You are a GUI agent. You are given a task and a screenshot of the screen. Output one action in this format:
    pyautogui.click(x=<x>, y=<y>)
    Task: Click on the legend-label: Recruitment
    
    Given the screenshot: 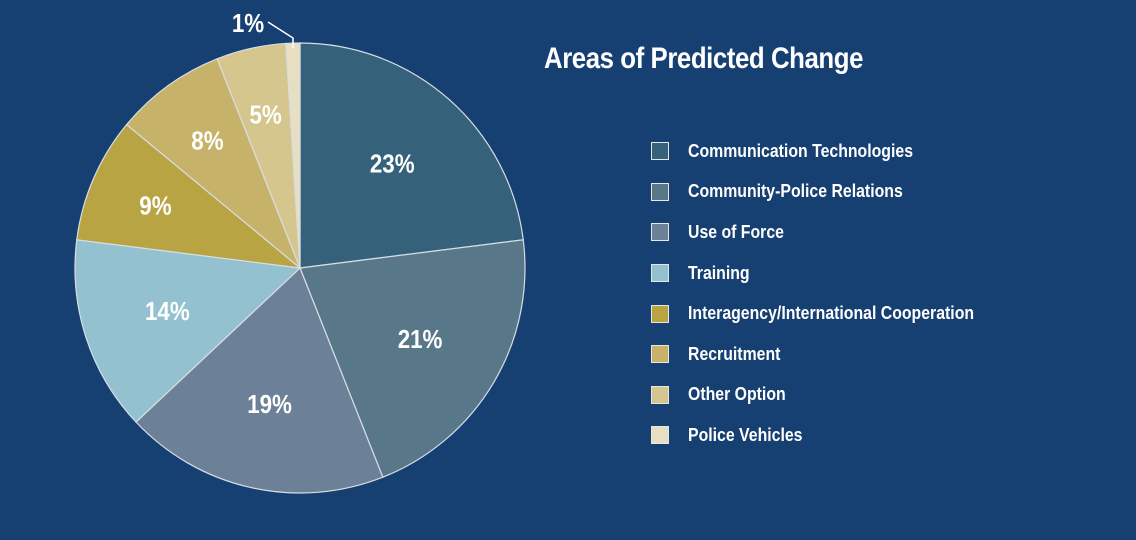 What is the action you would take?
    pyautogui.click(x=734, y=353)
    